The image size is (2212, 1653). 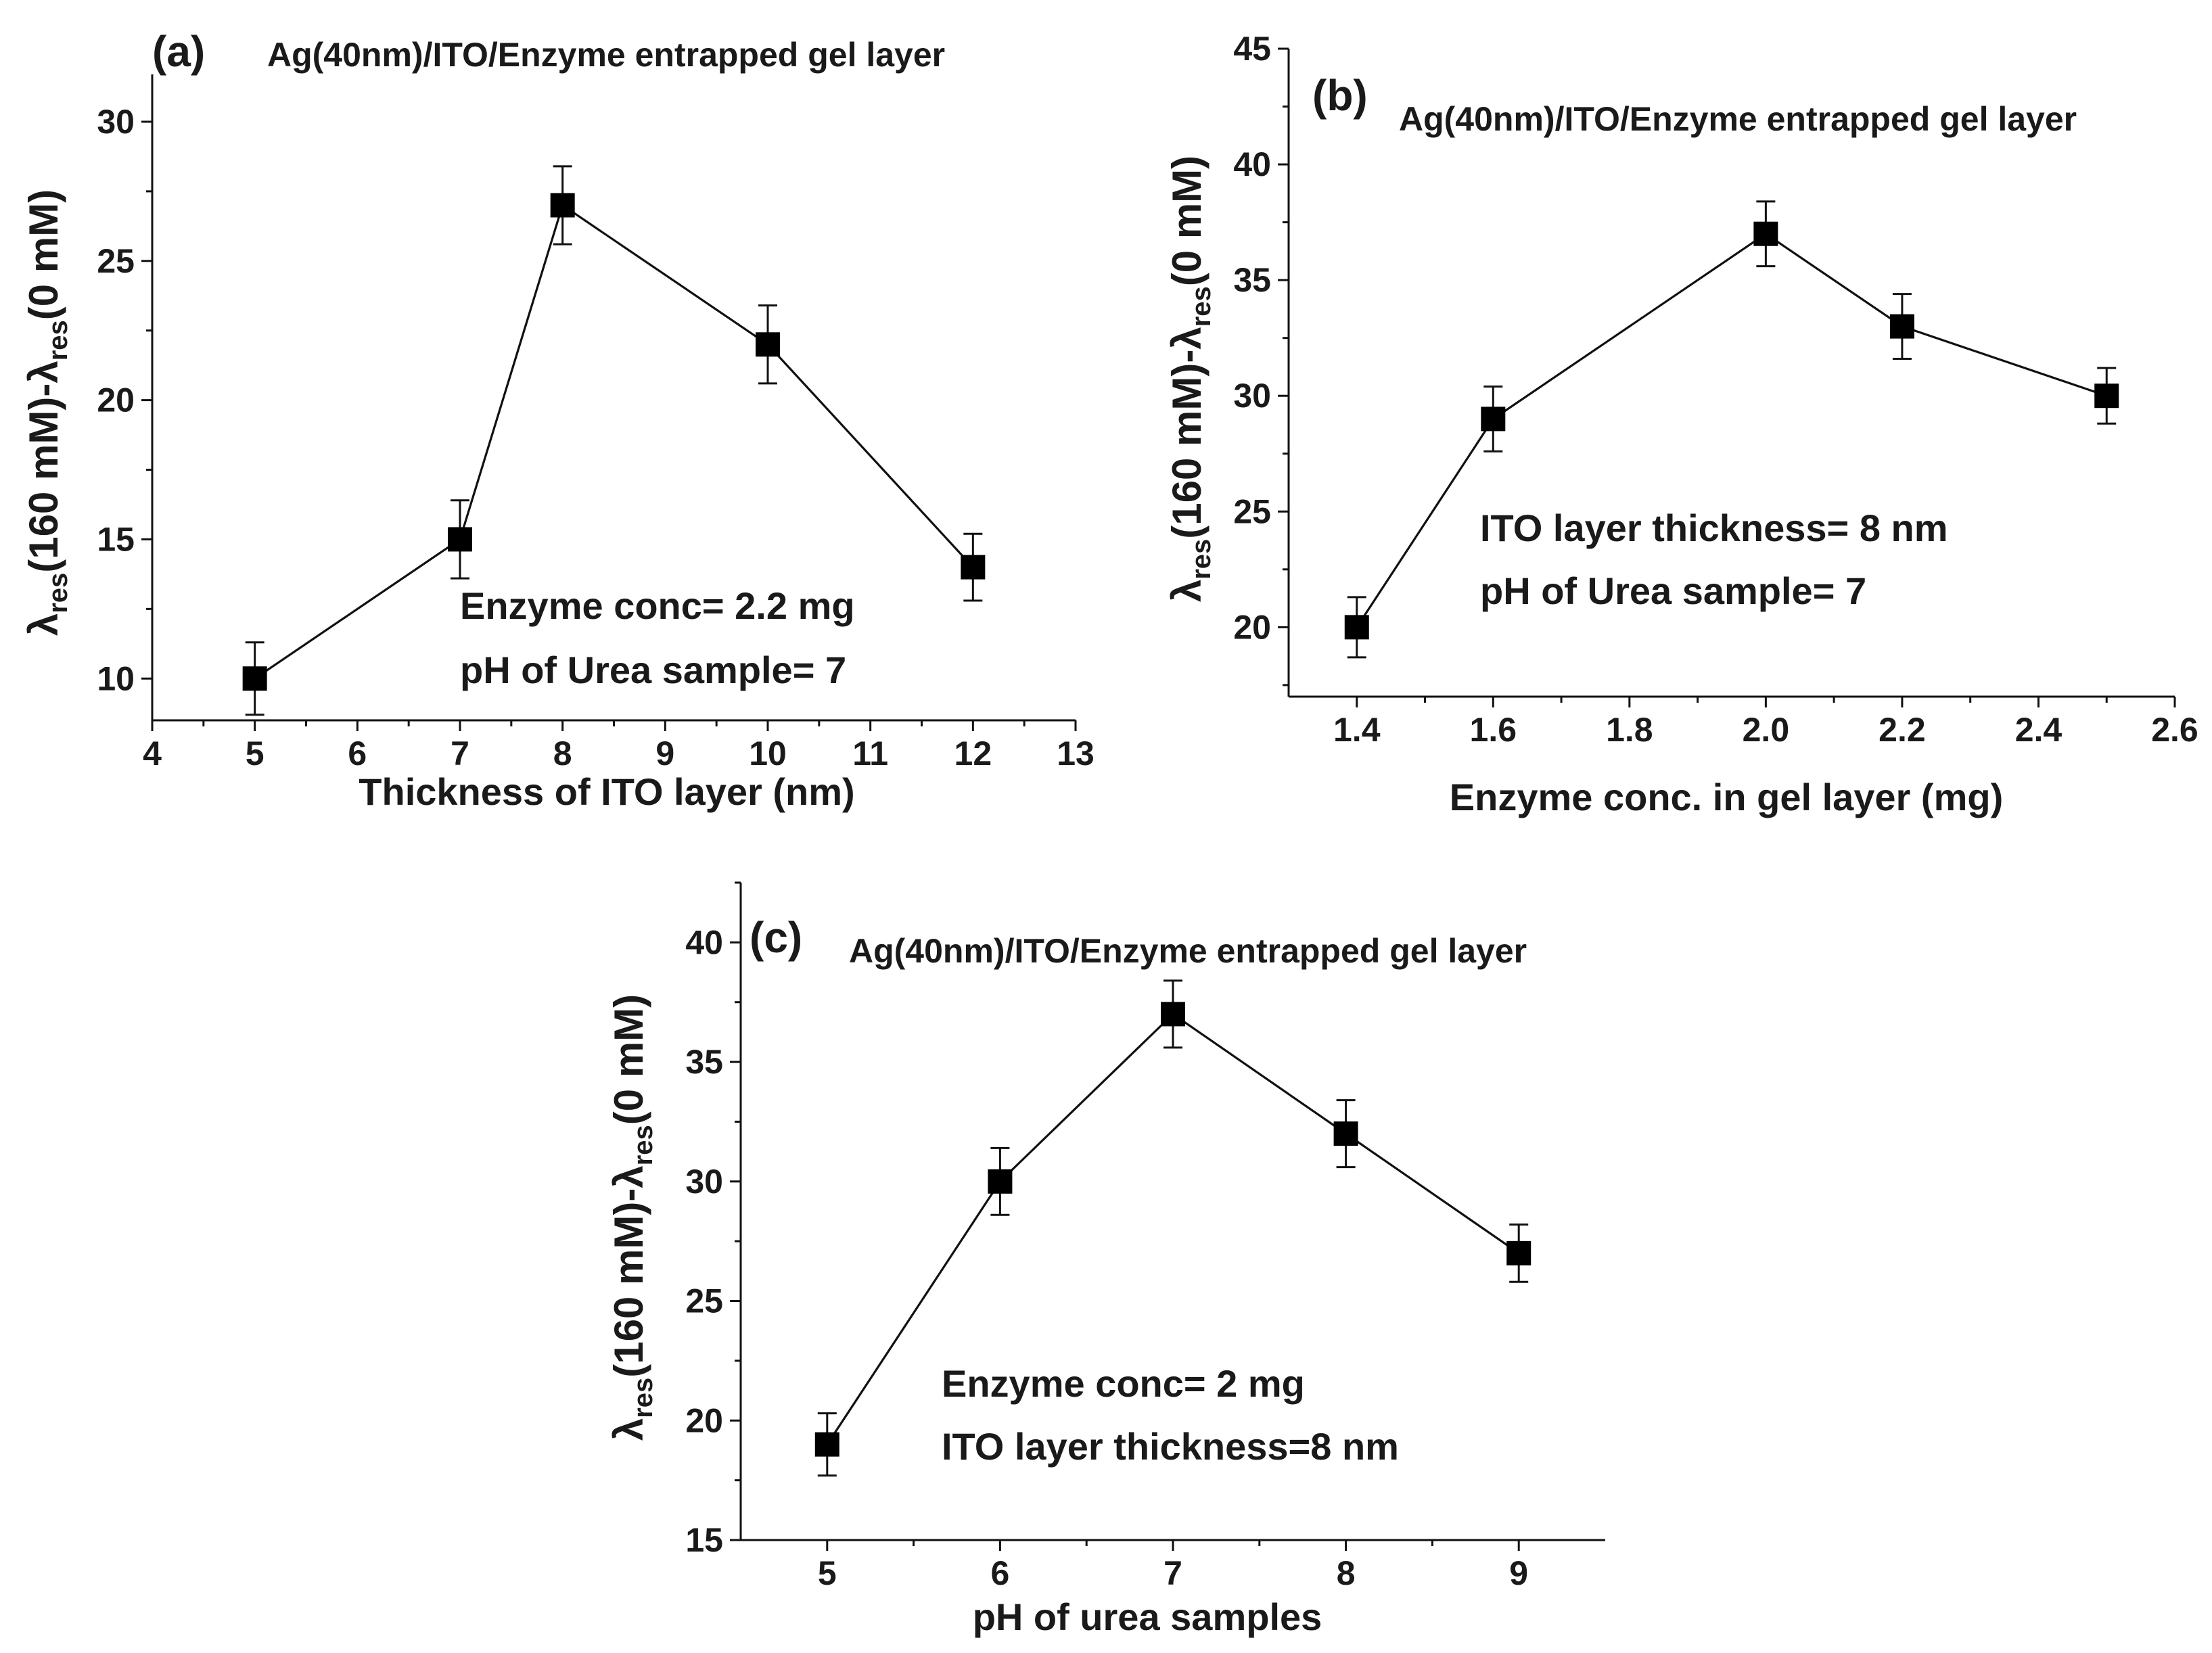 What do you see at coordinates (2174, 730) in the screenshot?
I see `x-tick-label: 2.6` at bounding box center [2174, 730].